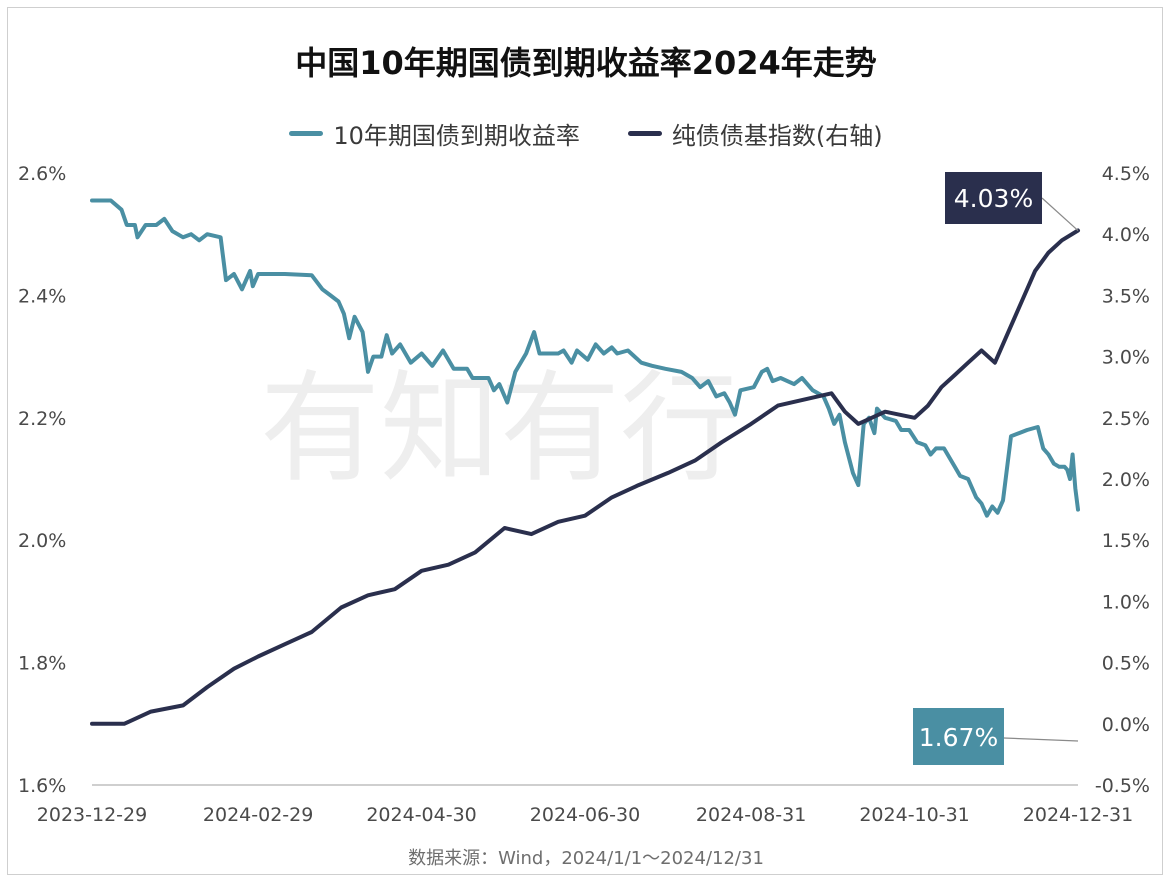 The height and width of the screenshot is (884, 1172). What do you see at coordinates (1126, 419) in the screenshot?
I see `right-axis-tick-label: 2.5%` at bounding box center [1126, 419].